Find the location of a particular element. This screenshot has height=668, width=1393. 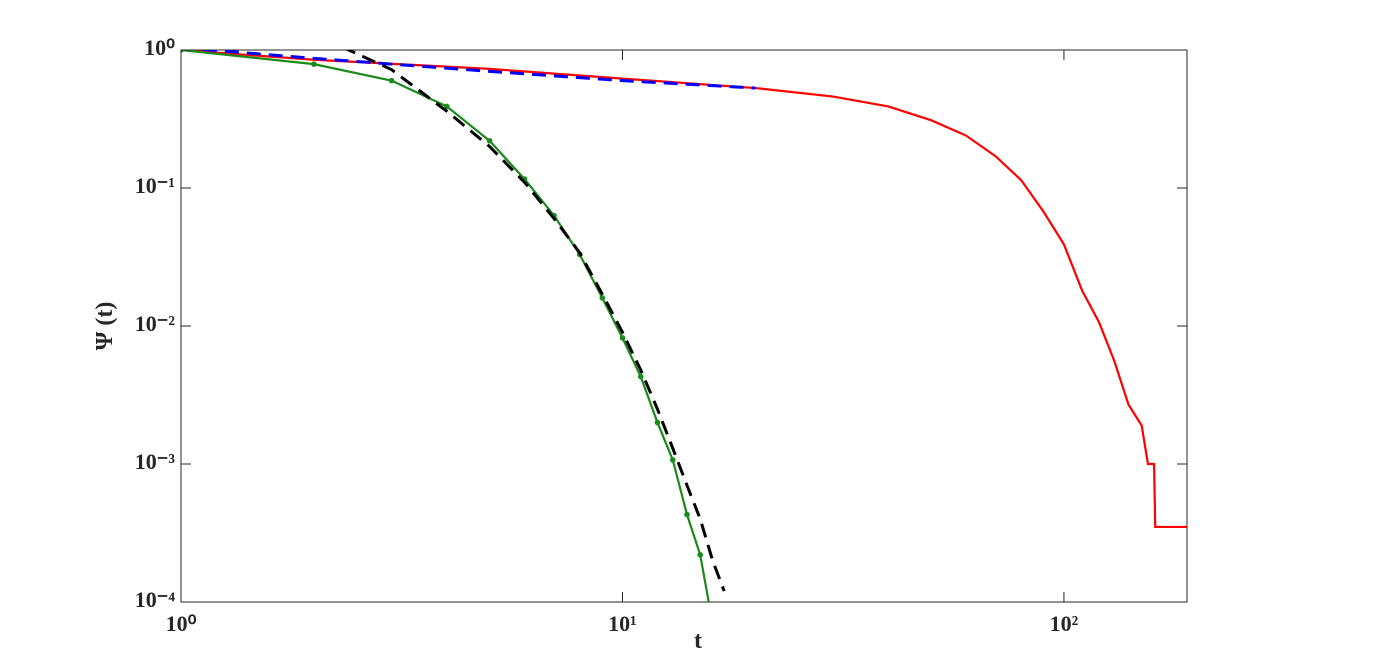

x-tick-label: 10⁰ is located at coordinates (181, 623).